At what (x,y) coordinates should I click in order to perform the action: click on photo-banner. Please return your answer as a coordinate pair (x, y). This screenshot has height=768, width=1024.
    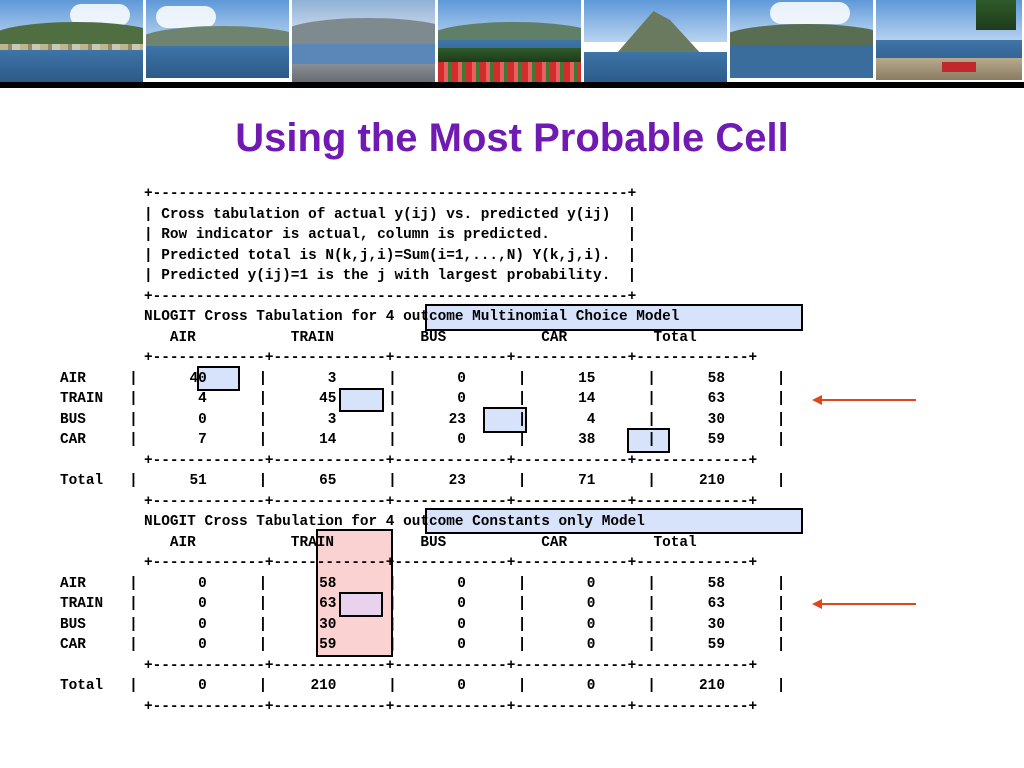
    Looking at the image, I should click on (512, 41).